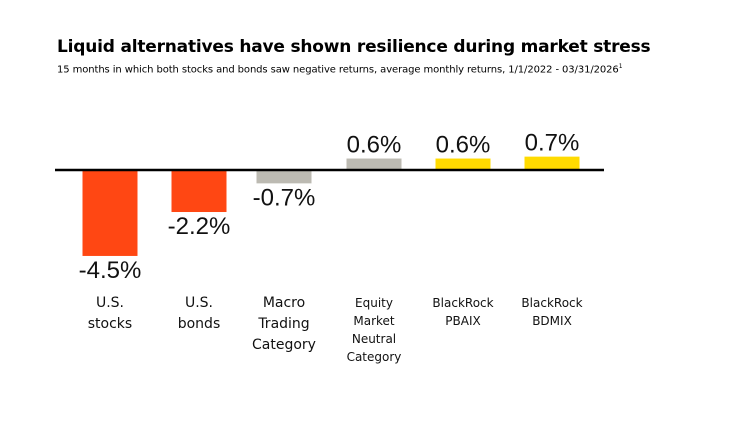 This screenshot has width=752, height=423. I want to click on category-label-5-line-0: BlackRock, so click(551, 303).